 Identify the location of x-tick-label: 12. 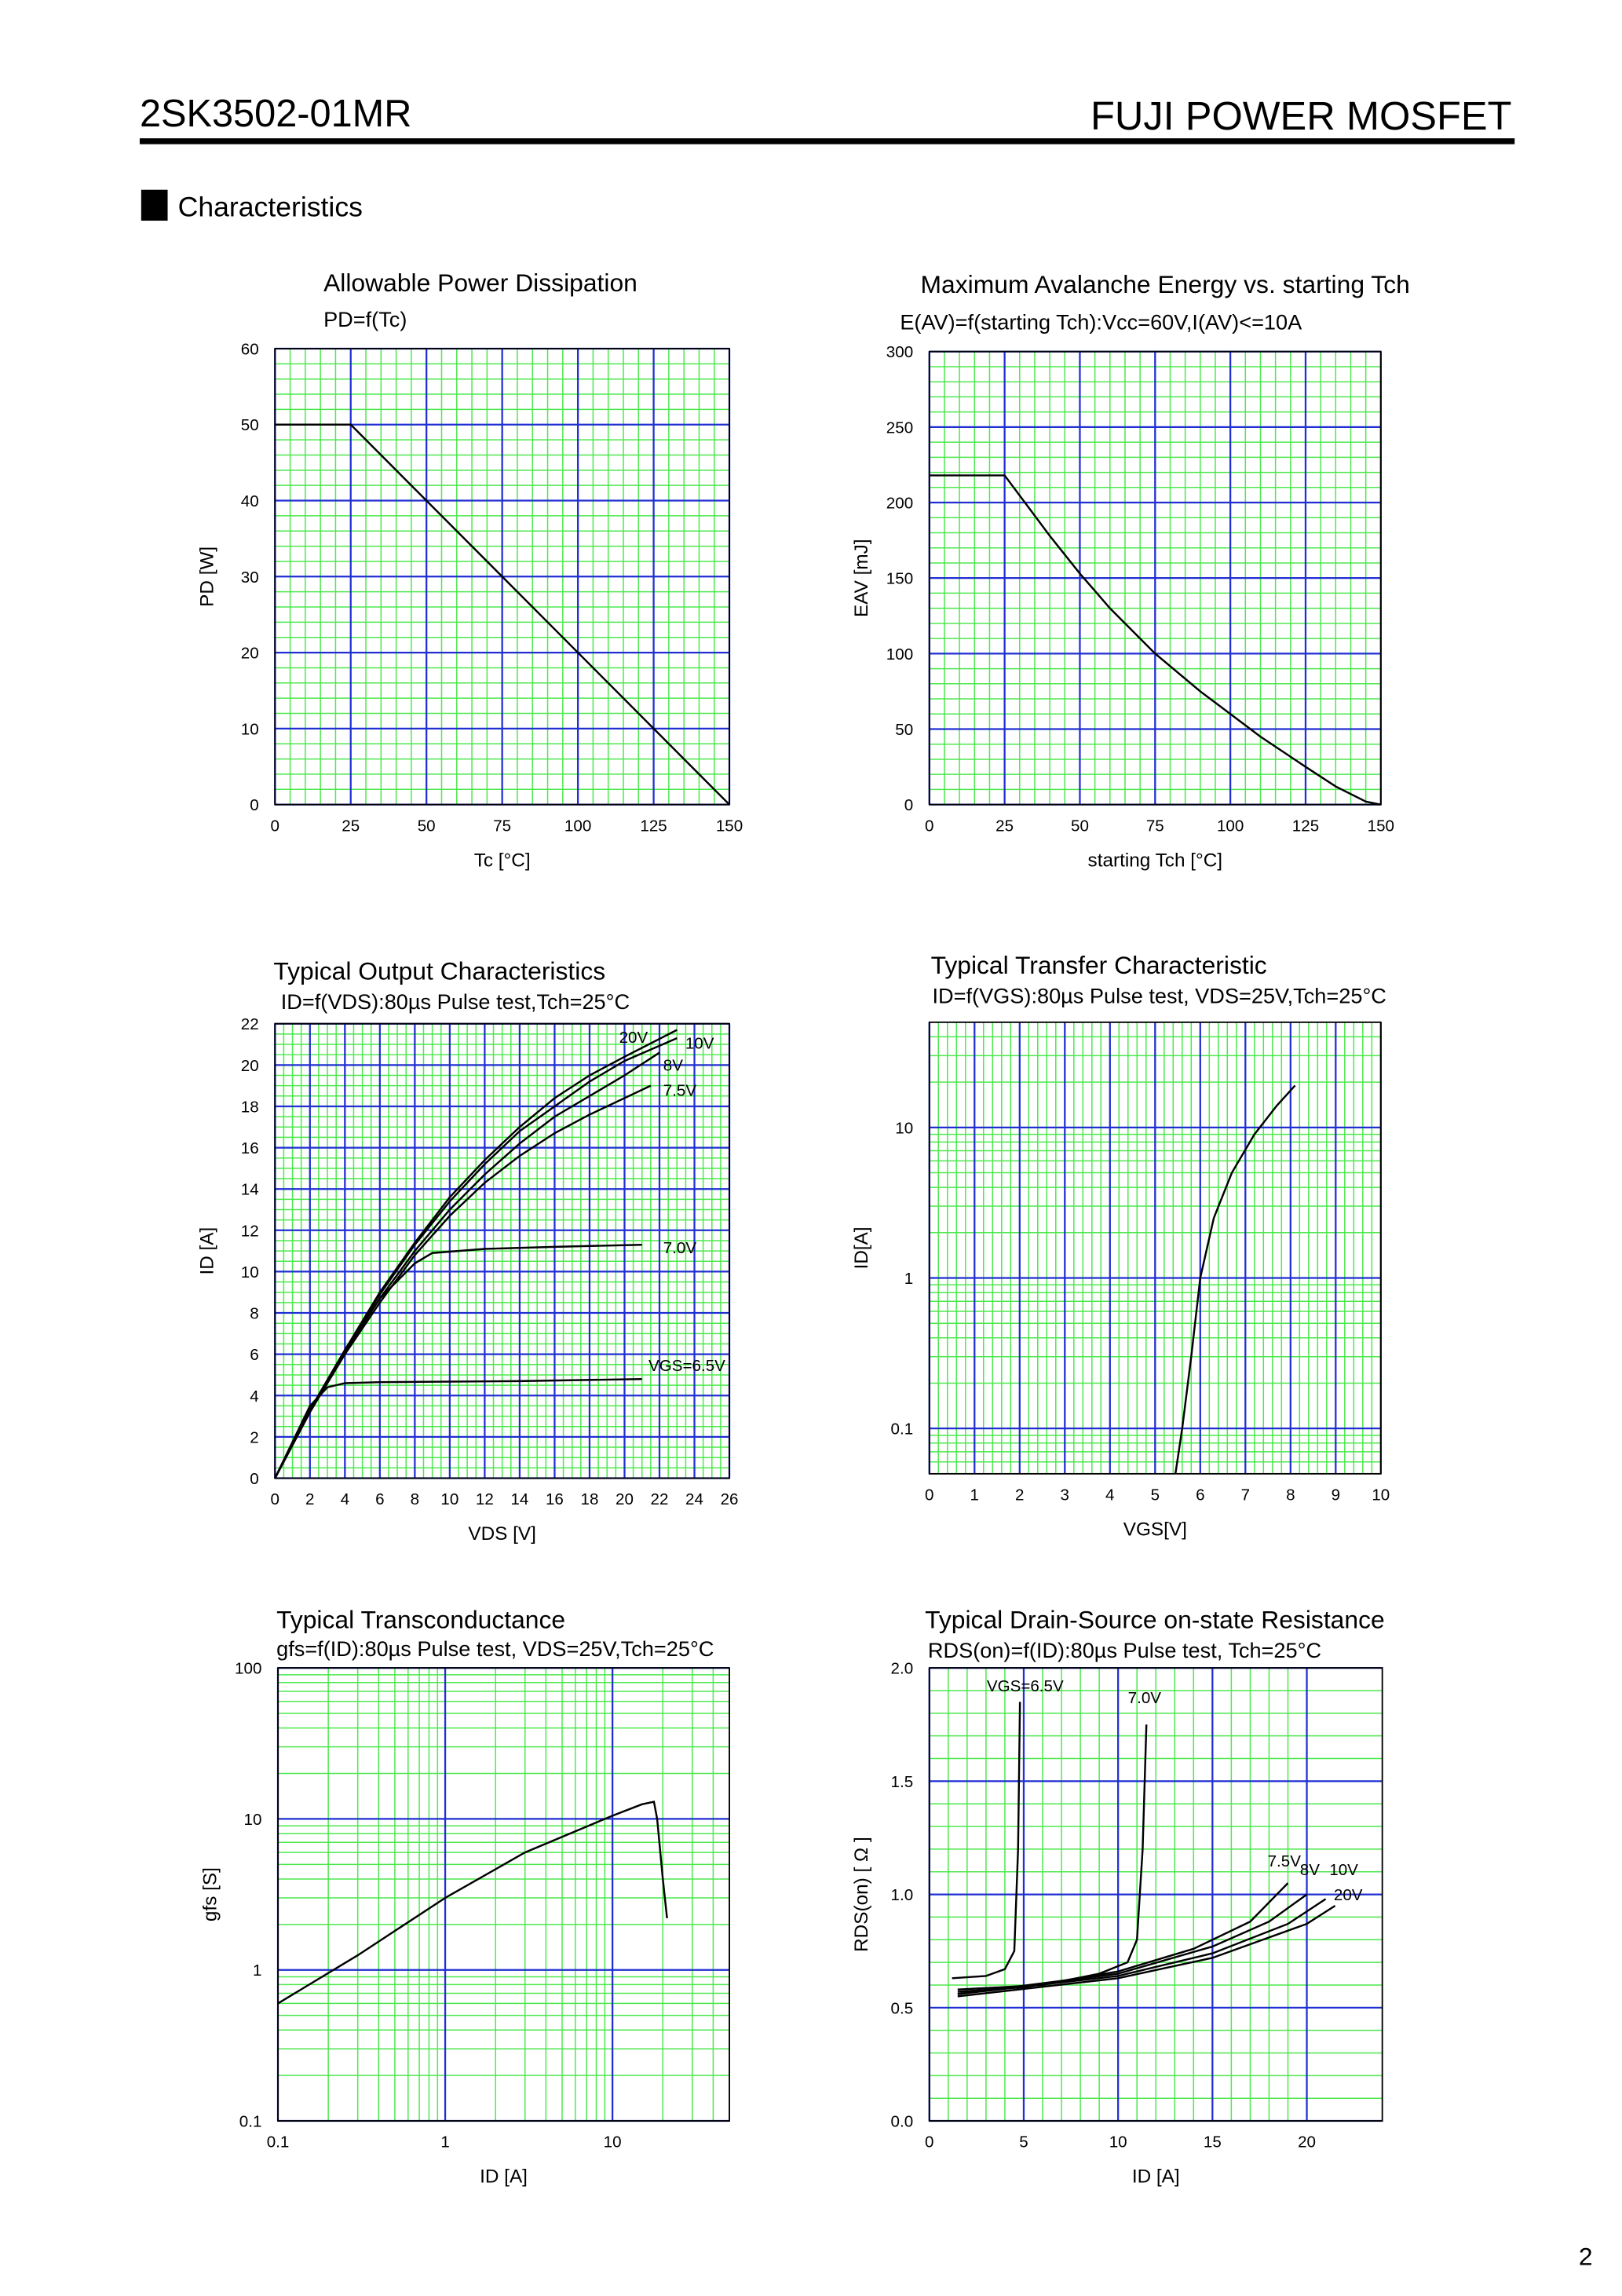
(485, 1499).